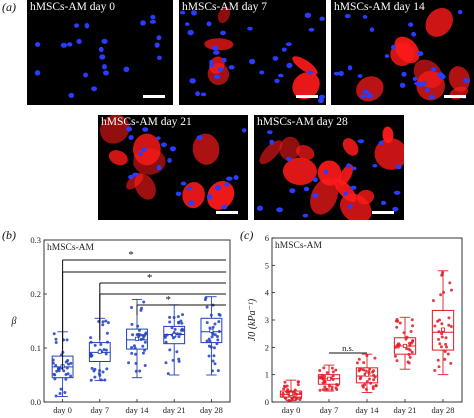 The width and height of the screenshot is (474, 418). What do you see at coordinates (405, 410) in the screenshot?
I see `x-tick-label: day 21` at bounding box center [405, 410].